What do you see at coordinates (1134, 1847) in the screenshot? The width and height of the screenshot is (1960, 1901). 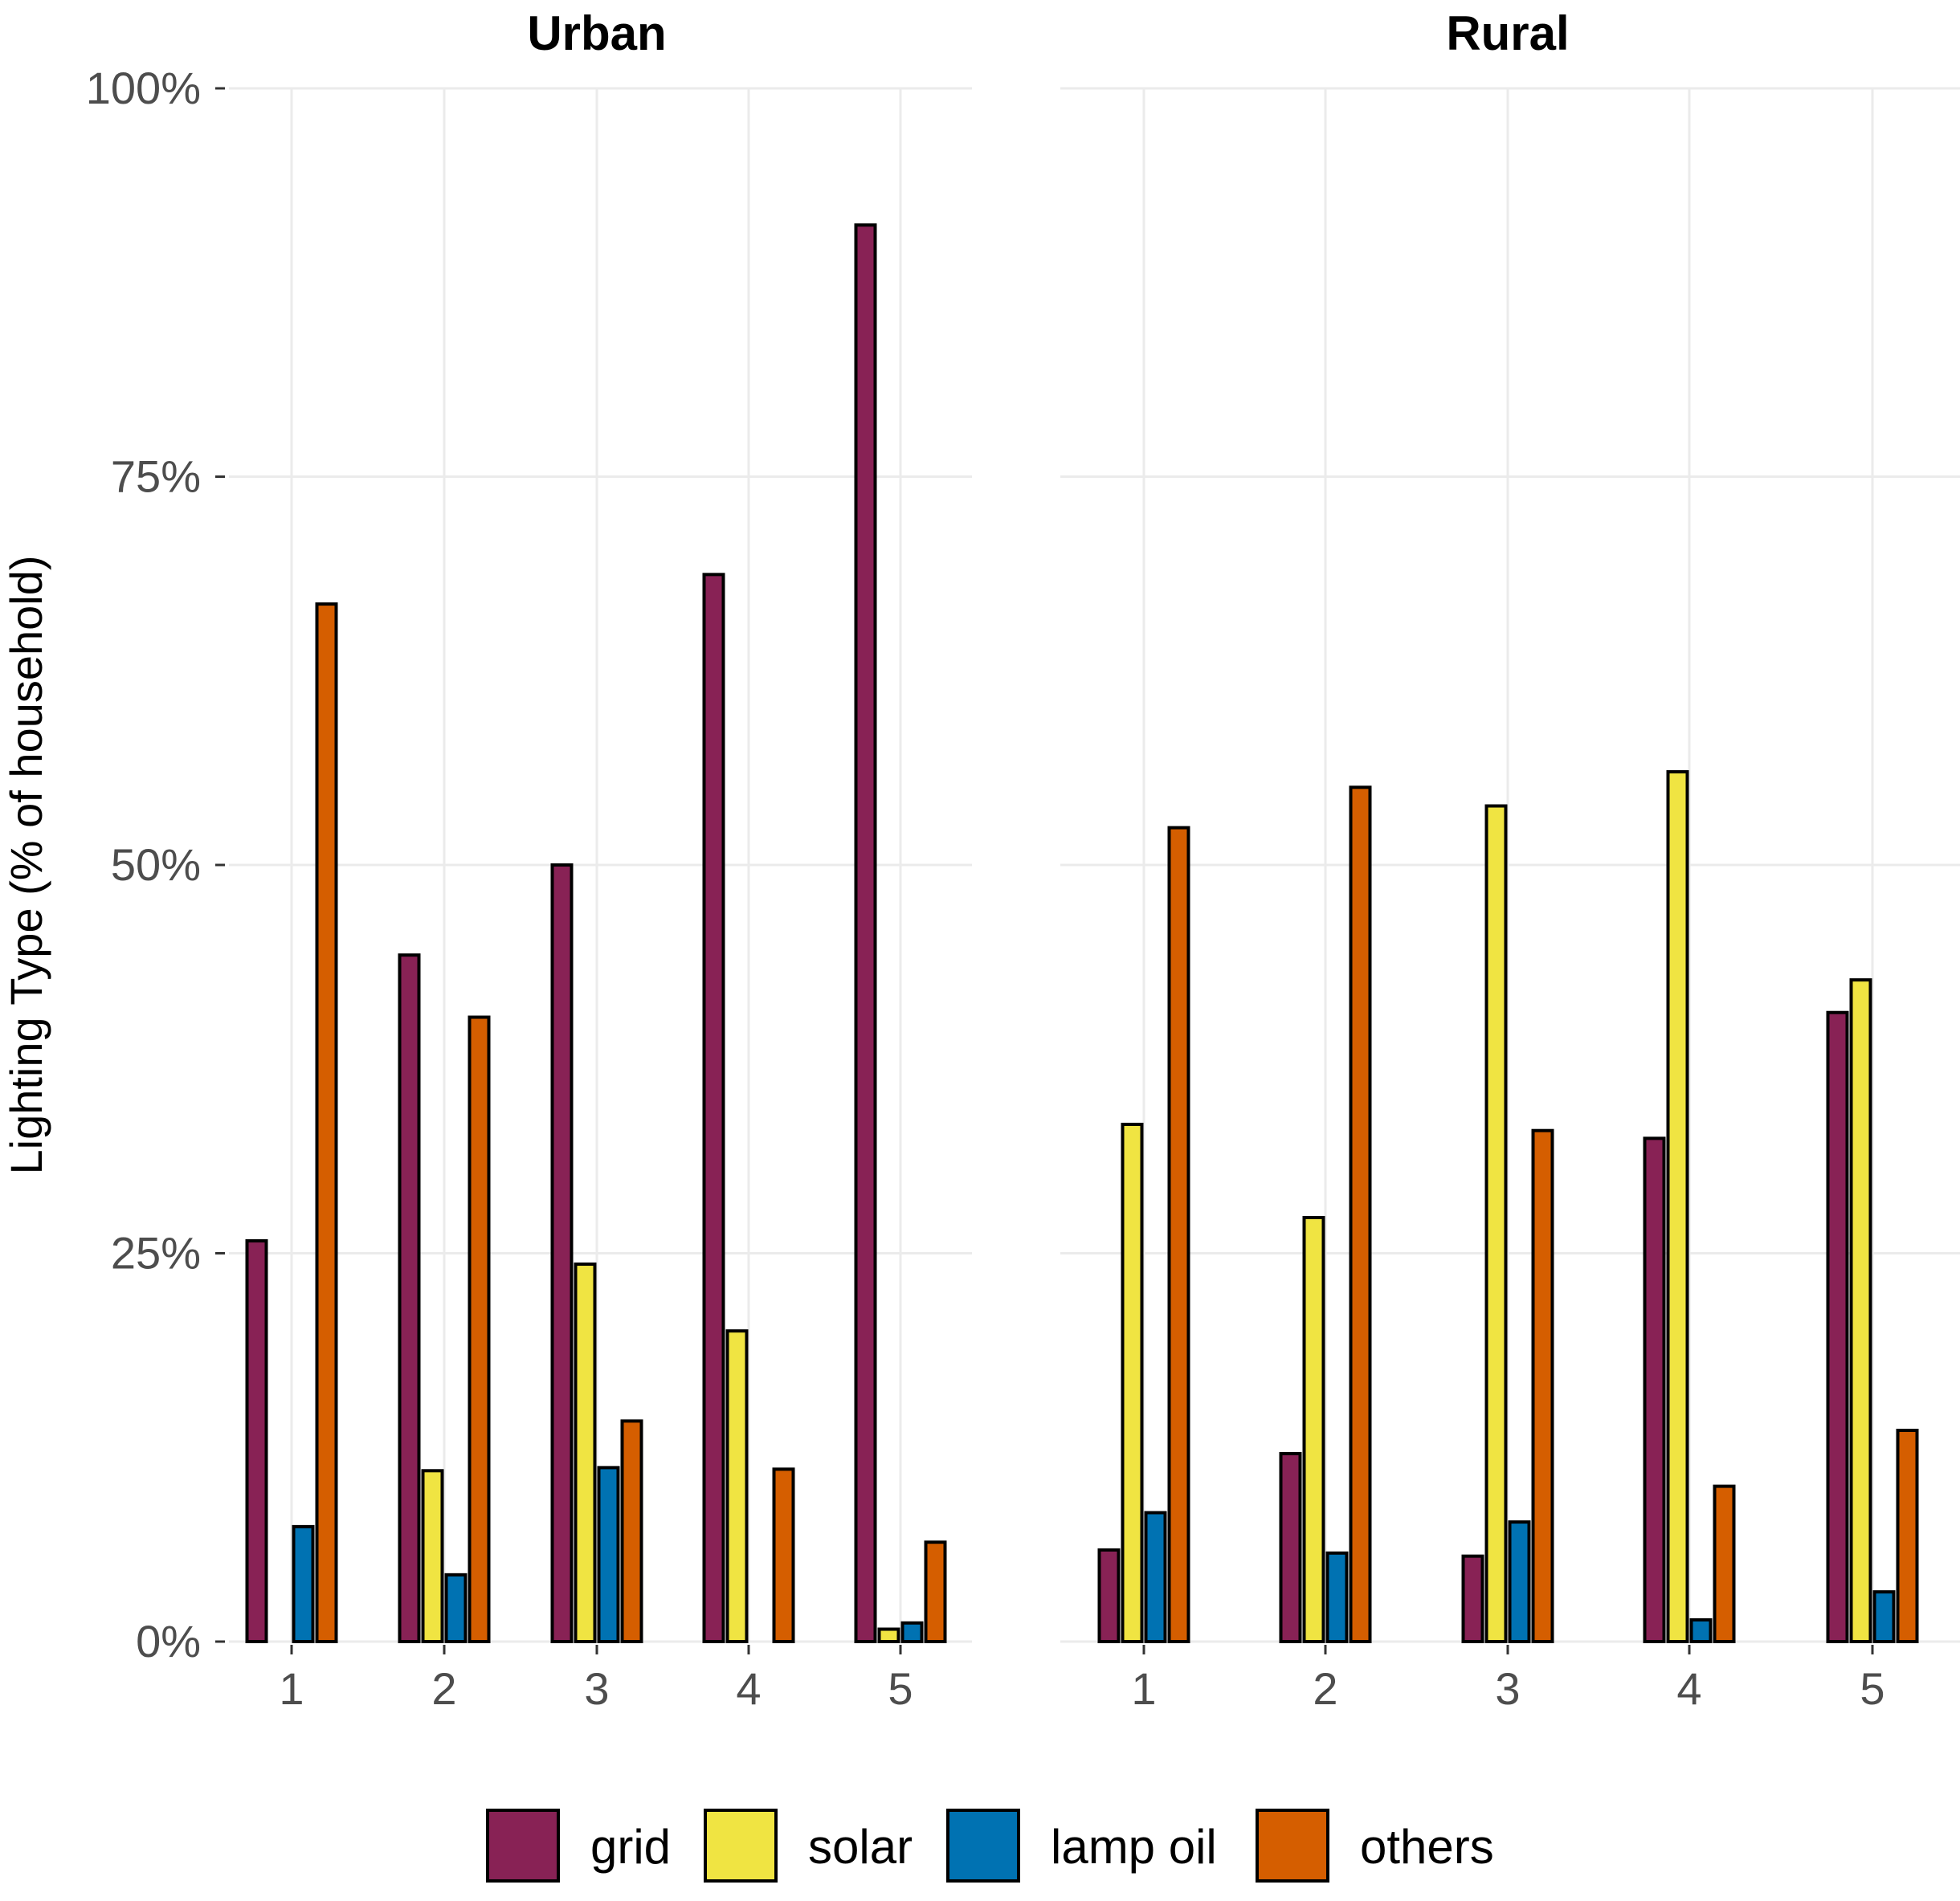 I see `legend-label: lamp oil` at bounding box center [1134, 1847].